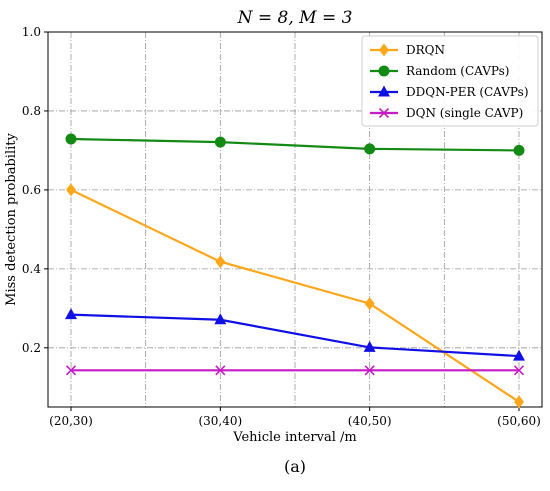  I want to click on x-axis-ticks: (20,30) (30,40) (40,50) (50,60), so click(295, 417).